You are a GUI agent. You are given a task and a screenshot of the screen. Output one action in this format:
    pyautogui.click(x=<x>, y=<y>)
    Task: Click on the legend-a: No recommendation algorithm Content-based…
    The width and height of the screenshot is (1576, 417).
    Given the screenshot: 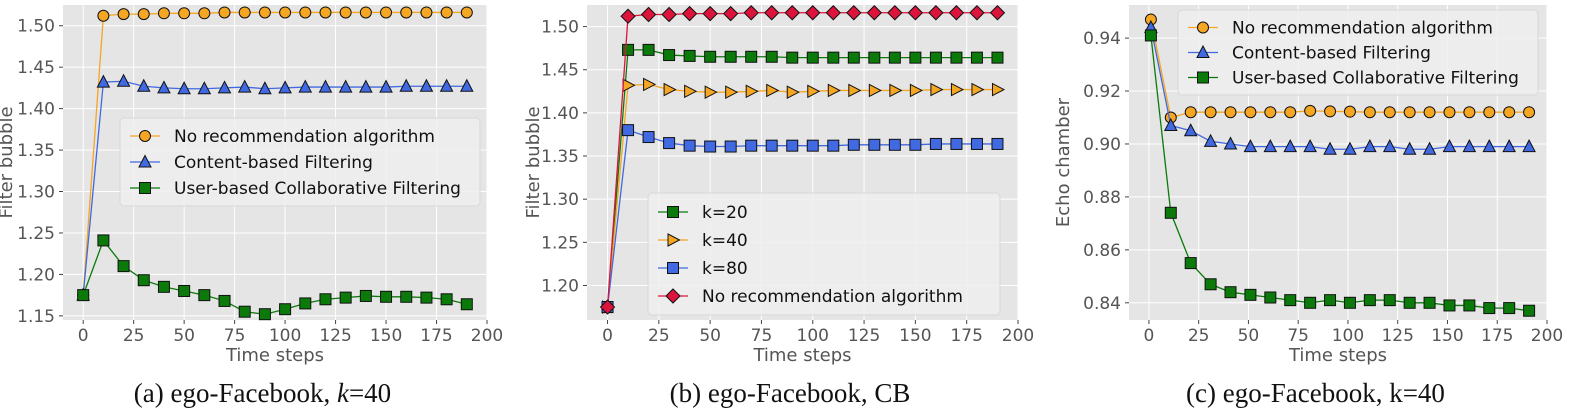 What is the action you would take?
    pyautogui.click(x=300, y=162)
    